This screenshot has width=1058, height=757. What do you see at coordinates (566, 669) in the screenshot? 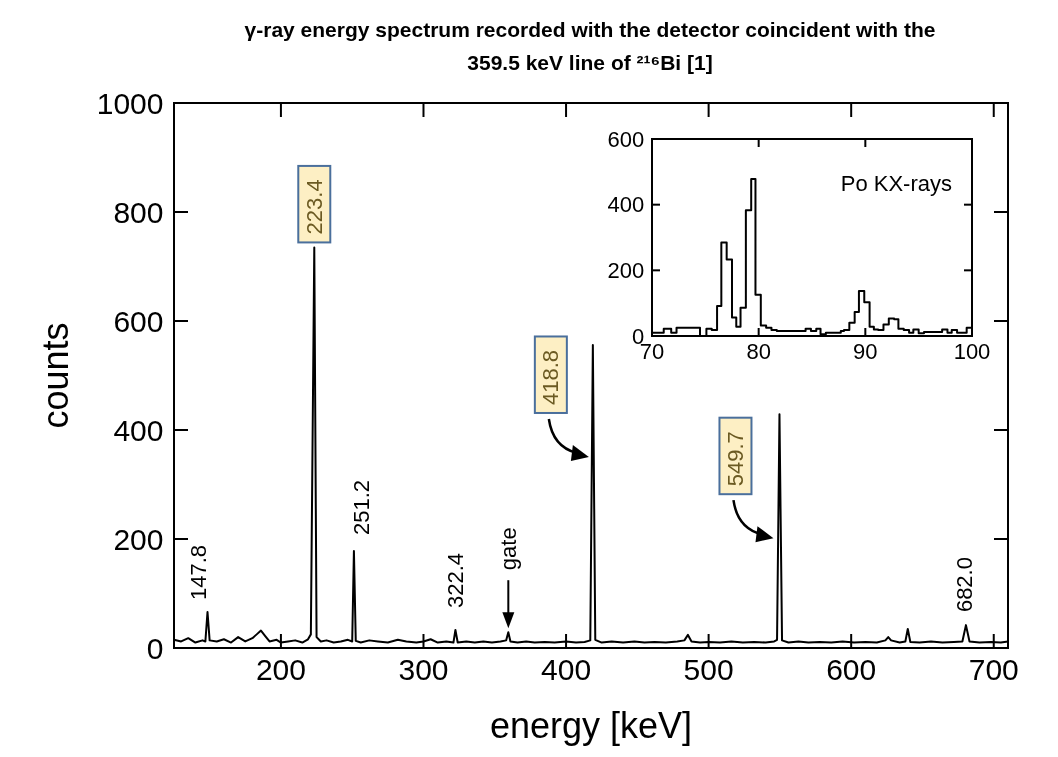
I see `x-tick-label: 400` at bounding box center [566, 669].